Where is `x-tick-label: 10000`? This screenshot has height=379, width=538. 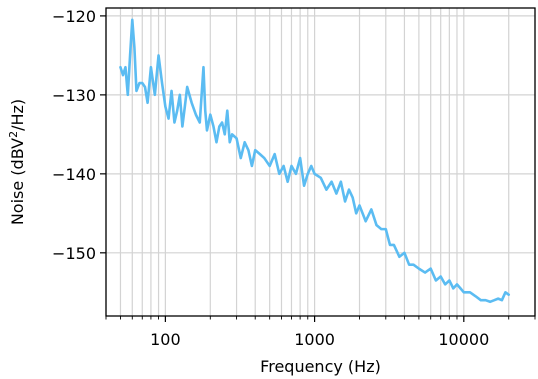
x-tick-label: 10000 is located at coordinates (463, 339).